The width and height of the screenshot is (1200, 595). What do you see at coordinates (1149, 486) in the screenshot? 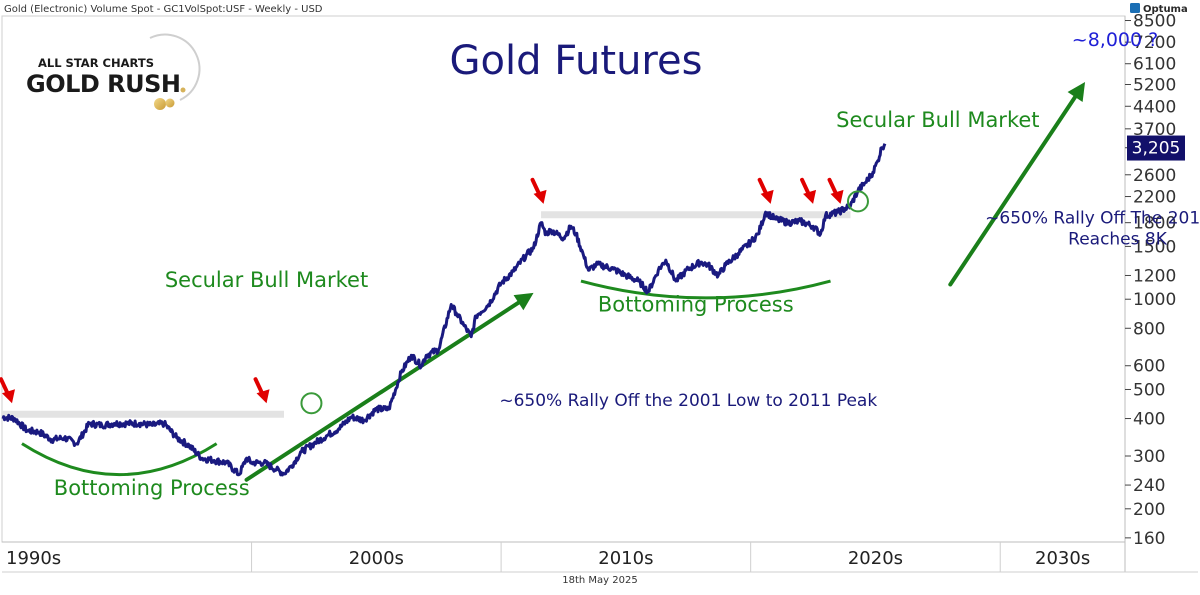
I see `y-tick-label: 240` at bounding box center [1149, 486].